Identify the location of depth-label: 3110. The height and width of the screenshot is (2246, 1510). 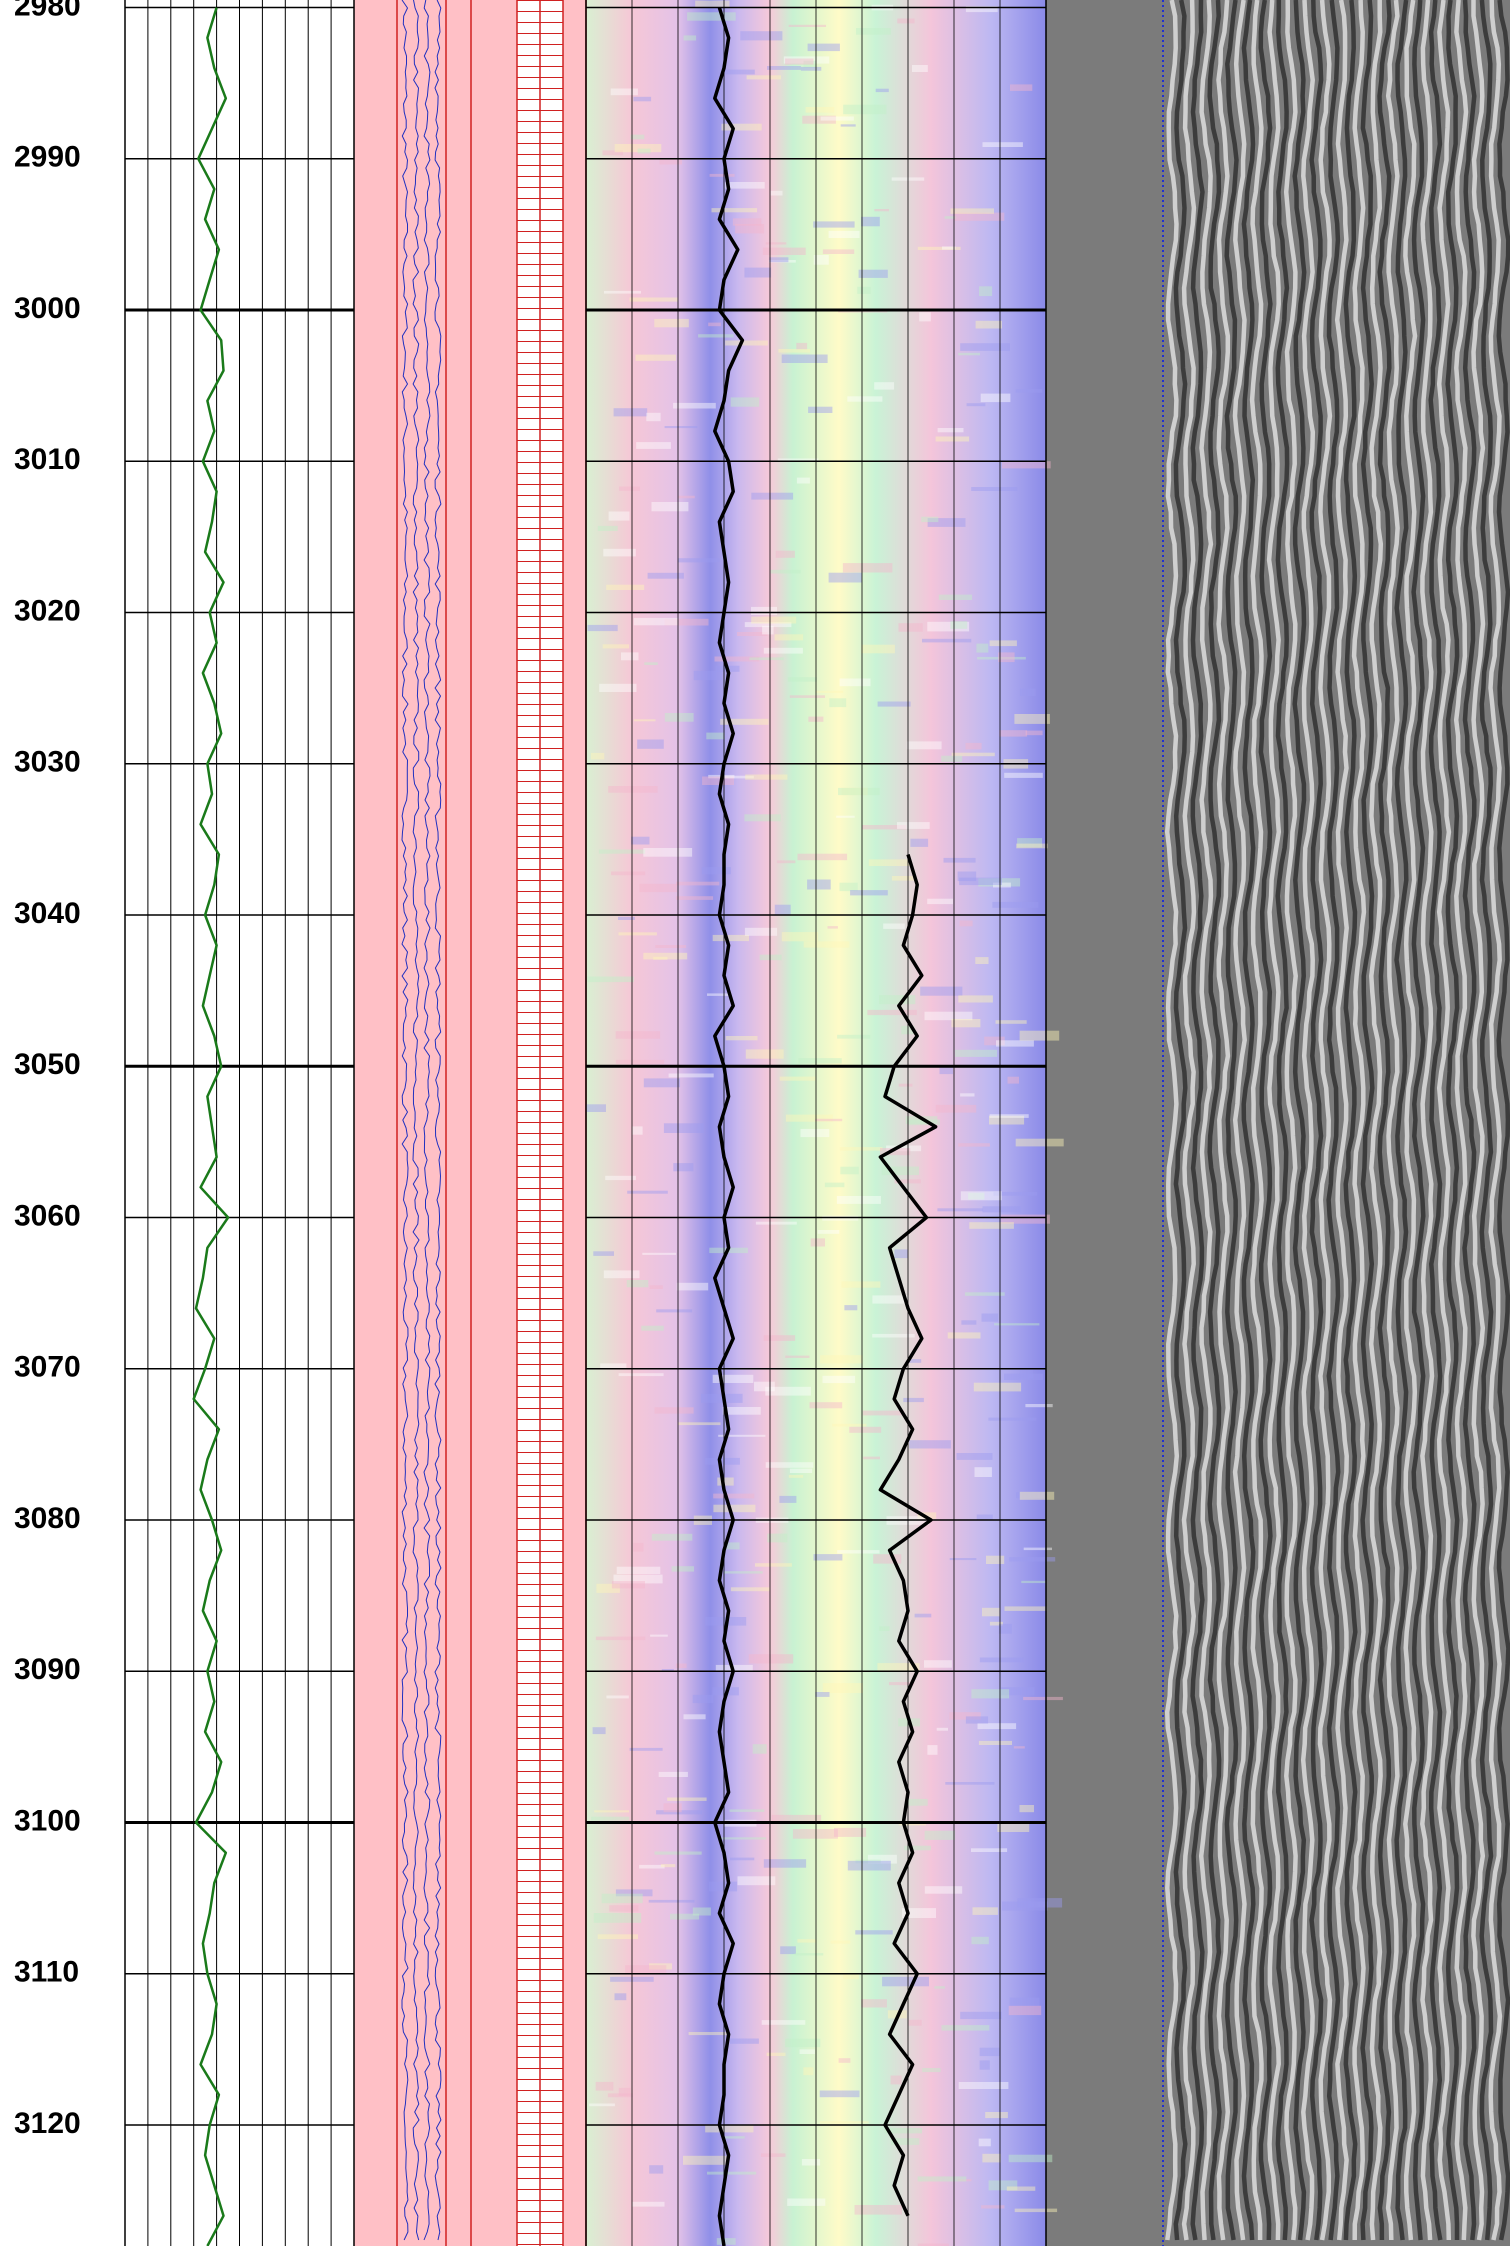
(46, 1972).